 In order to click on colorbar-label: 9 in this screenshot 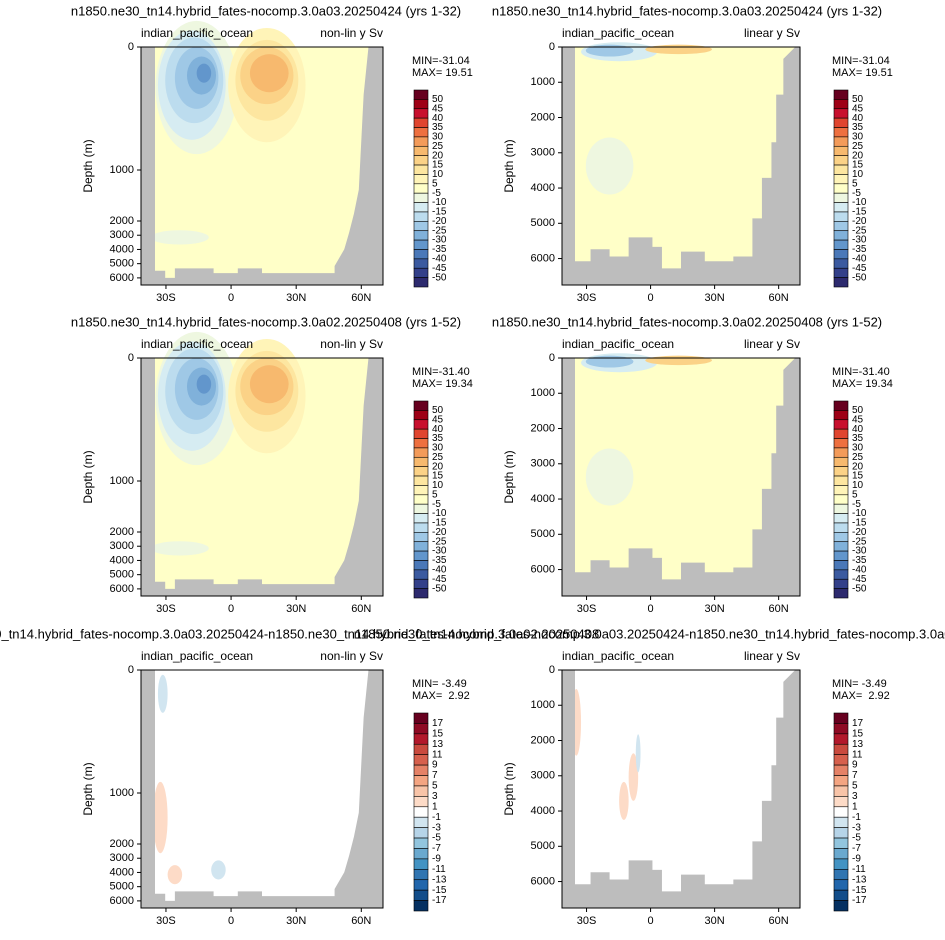, I will do `click(855, 765)`.